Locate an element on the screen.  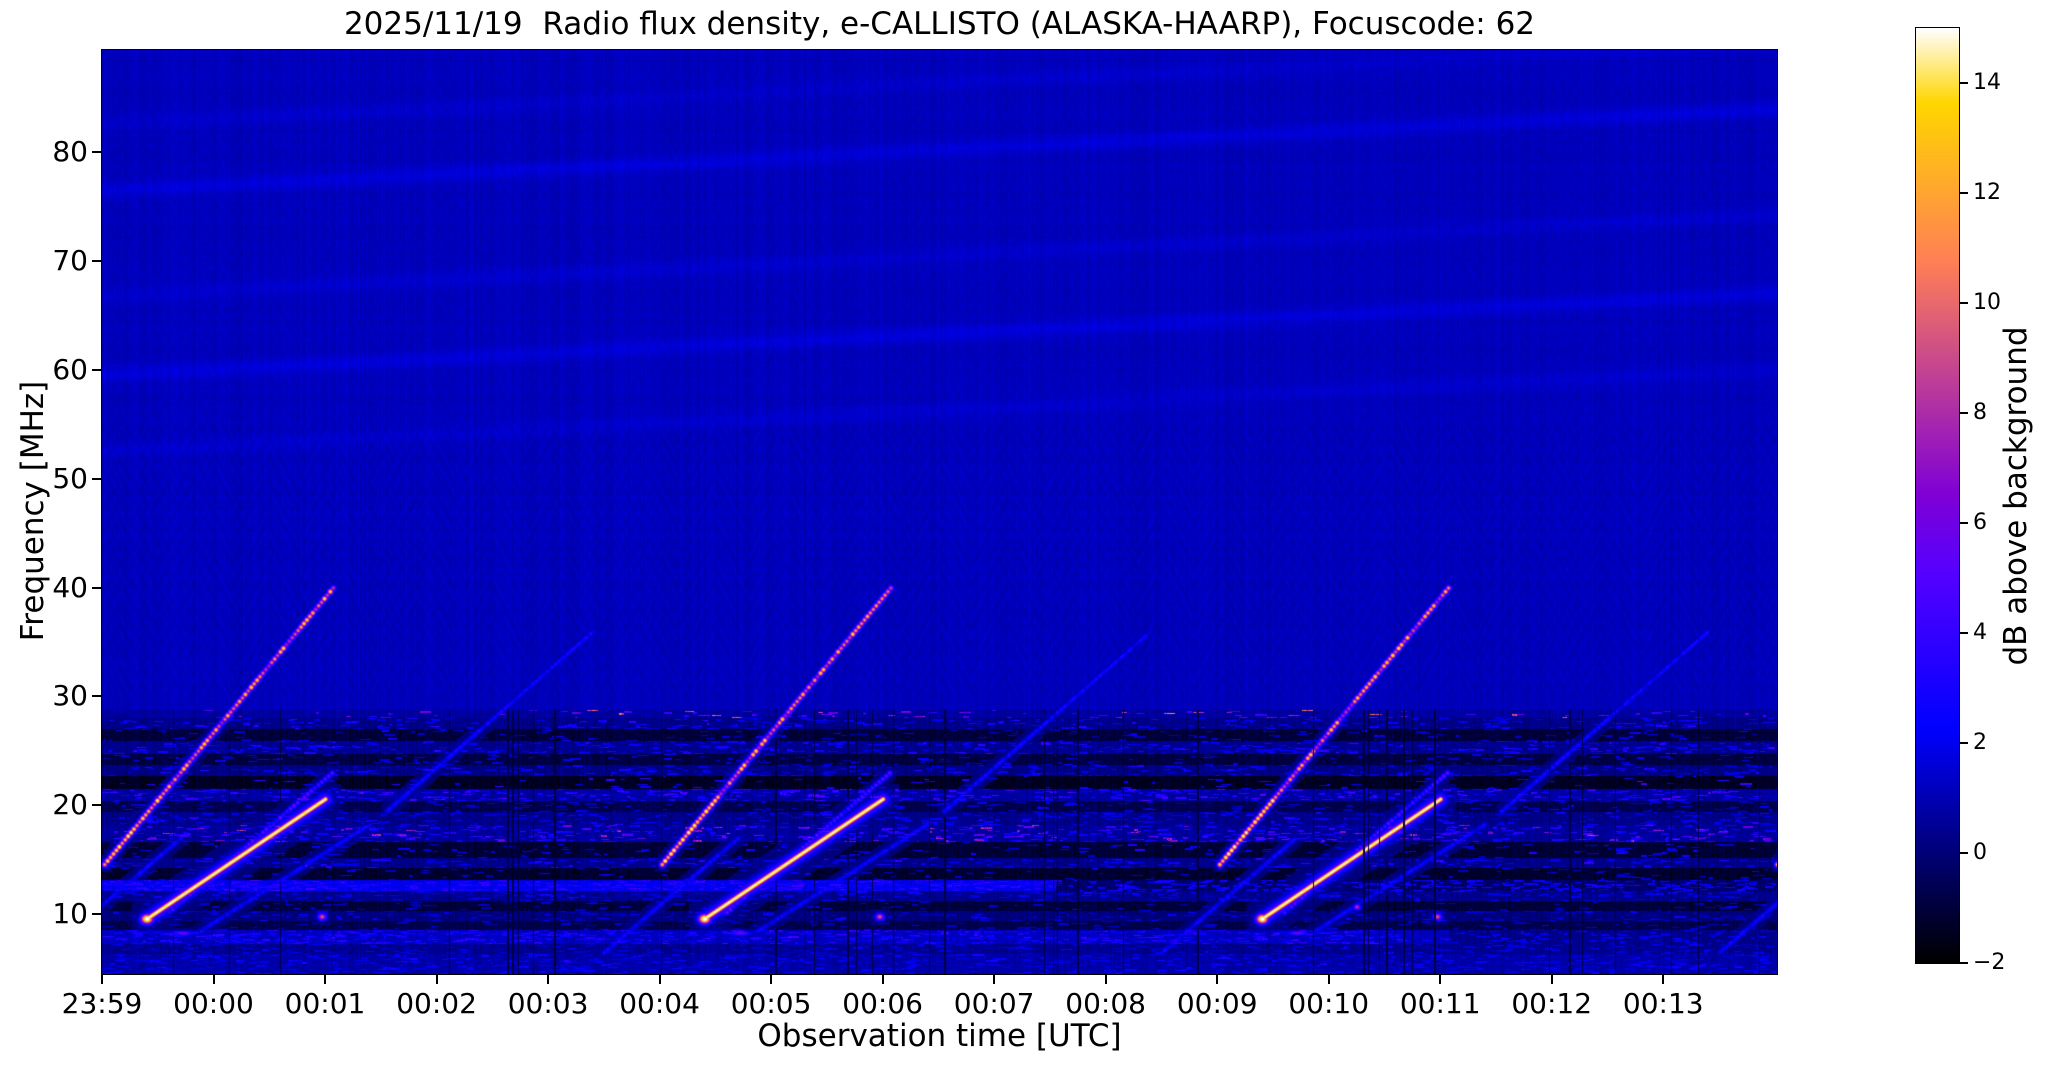
y-tick-label: 30 is located at coordinates (70, 696).